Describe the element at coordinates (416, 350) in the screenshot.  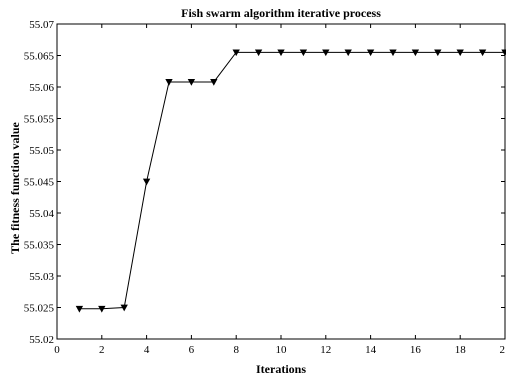
I see `x-tick-label: 16` at that location.